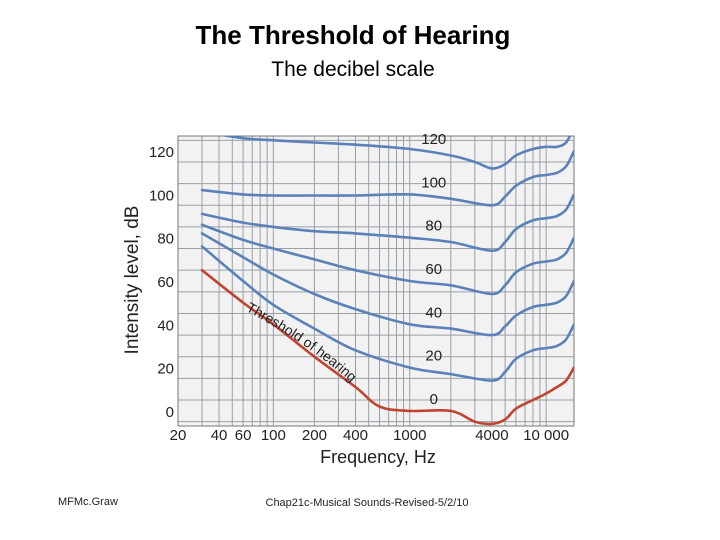 The image size is (720, 540). Describe the element at coordinates (273, 435) in the screenshot. I see `x-tick-label: 100` at that location.